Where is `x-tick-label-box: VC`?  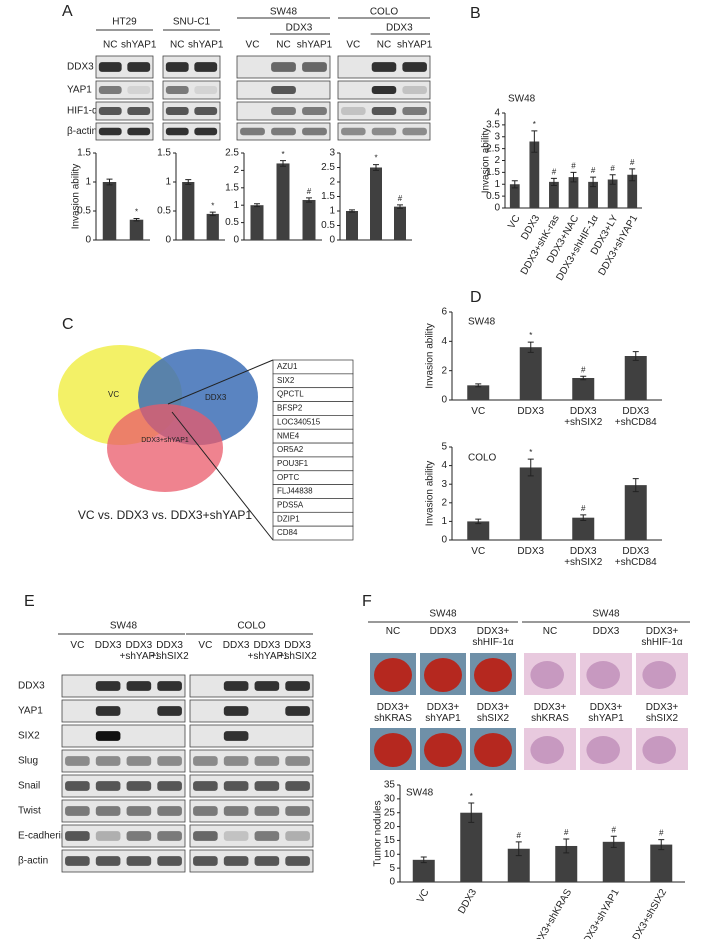 x-tick-label-box: VC is located at coordinates (478, 411).